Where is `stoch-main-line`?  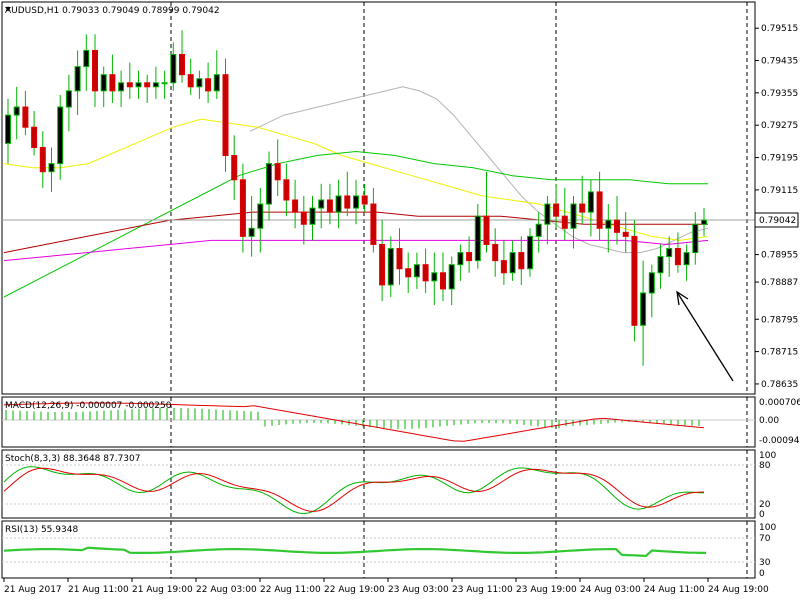 stoch-main-line is located at coordinates (354, 490).